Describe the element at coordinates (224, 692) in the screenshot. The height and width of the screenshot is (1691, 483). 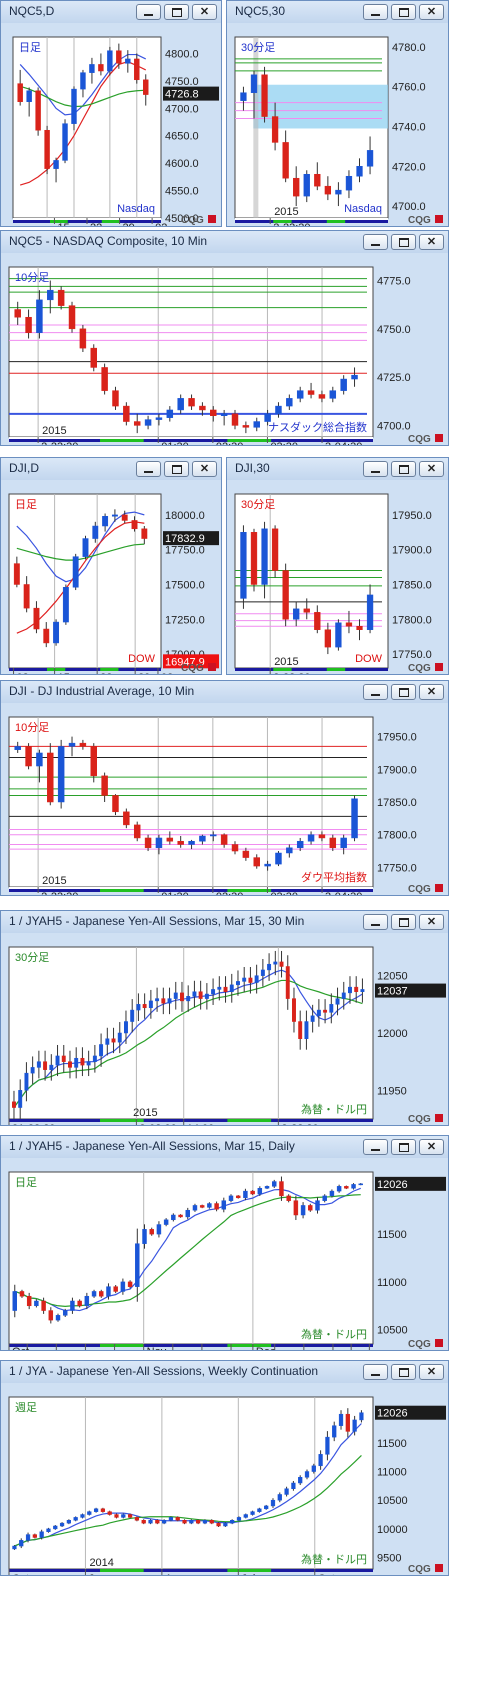
I see `title-bar: DJI - DJ Industrial Average, 10 Min ✕` at that location.